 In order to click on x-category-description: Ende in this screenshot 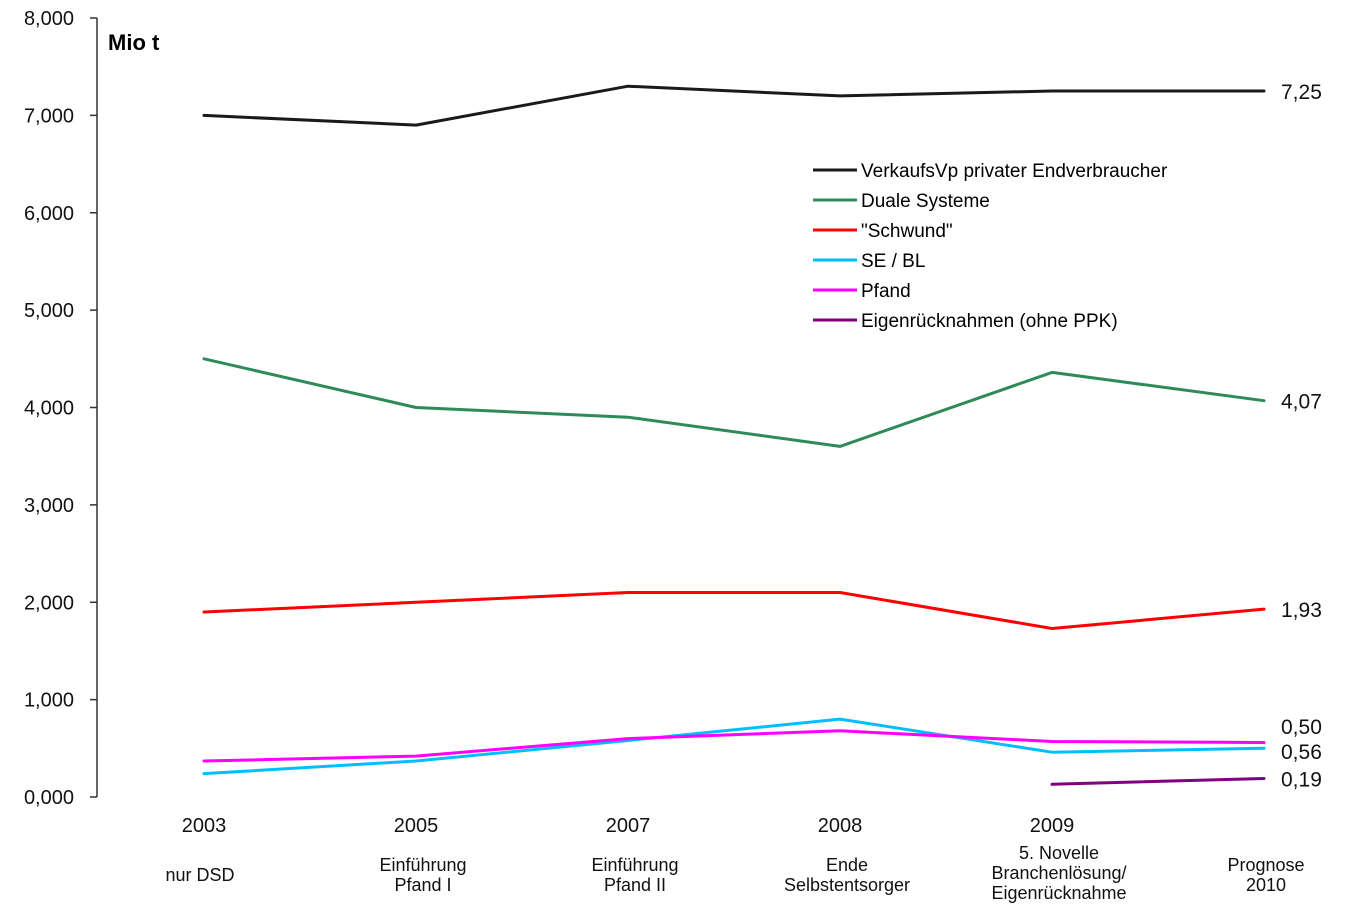, I will do `click(847, 865)`.